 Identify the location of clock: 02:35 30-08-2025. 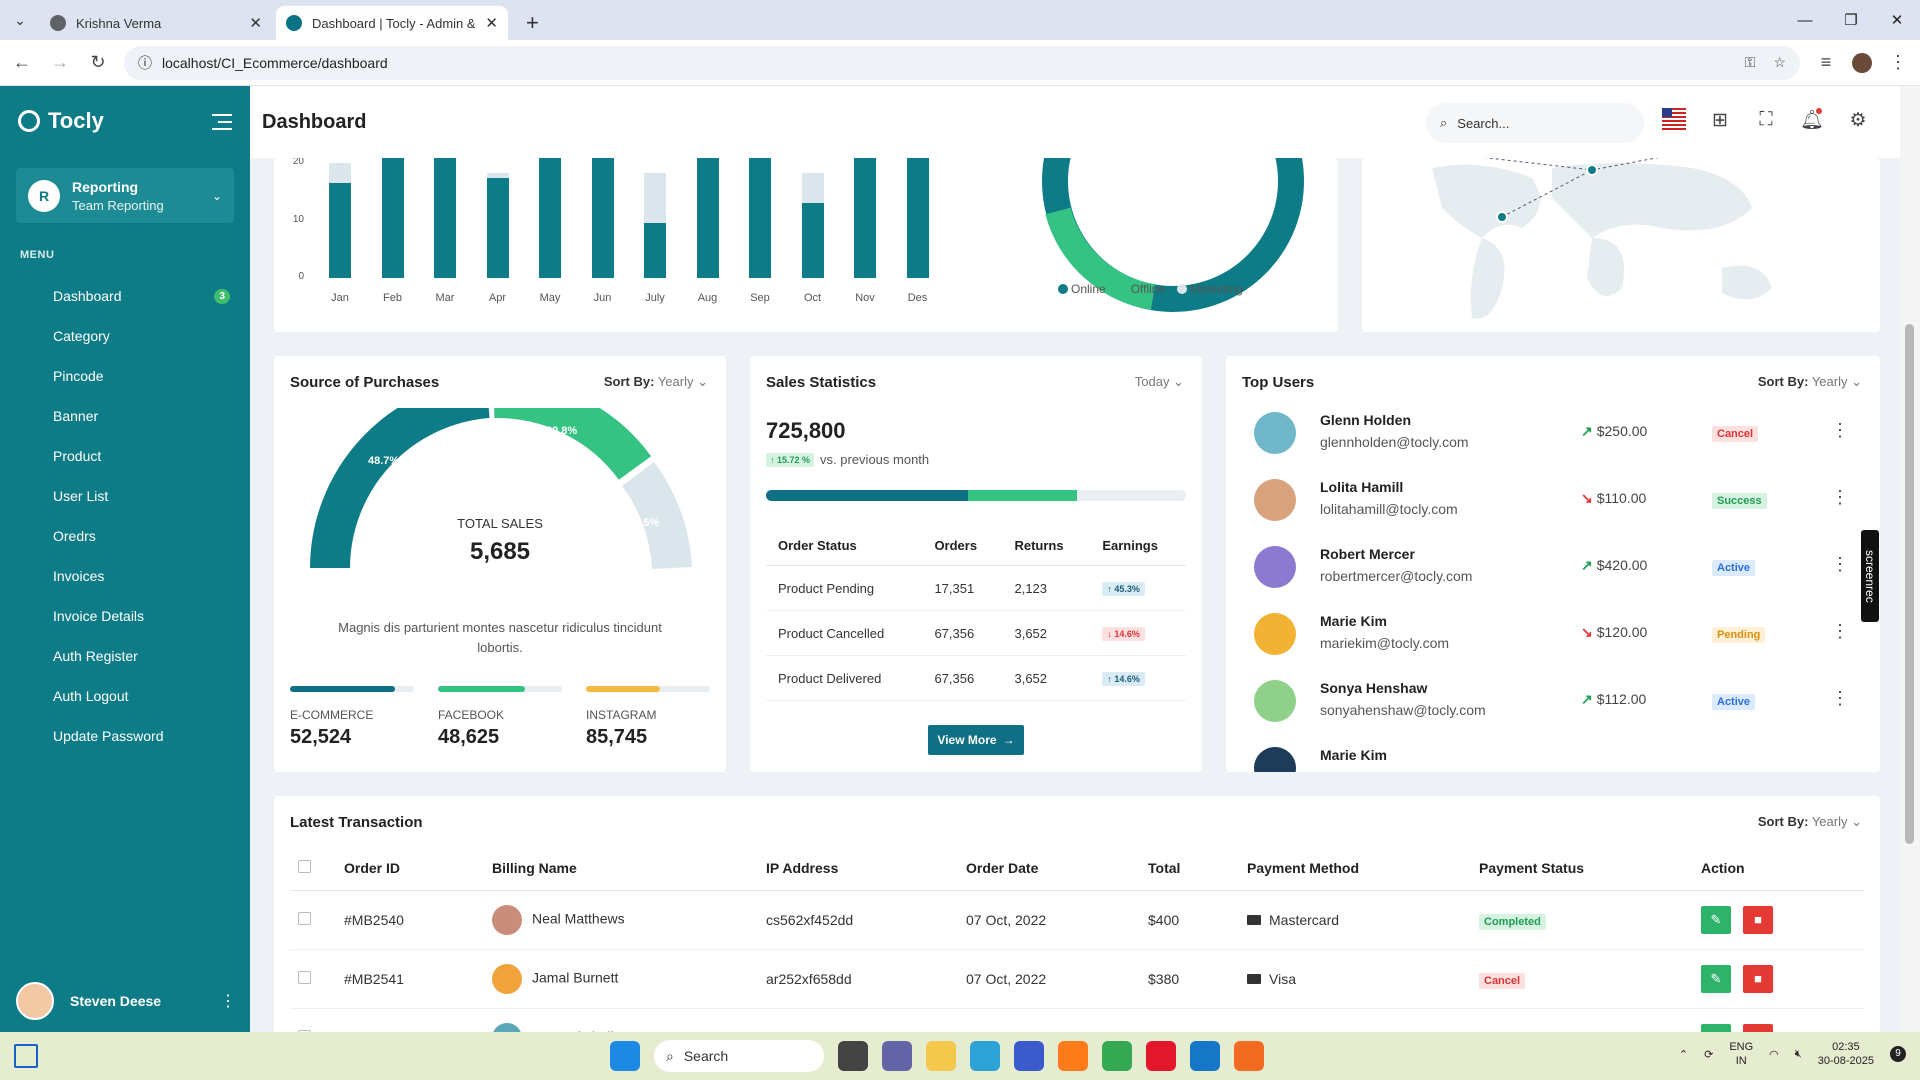
(1845, 1054).